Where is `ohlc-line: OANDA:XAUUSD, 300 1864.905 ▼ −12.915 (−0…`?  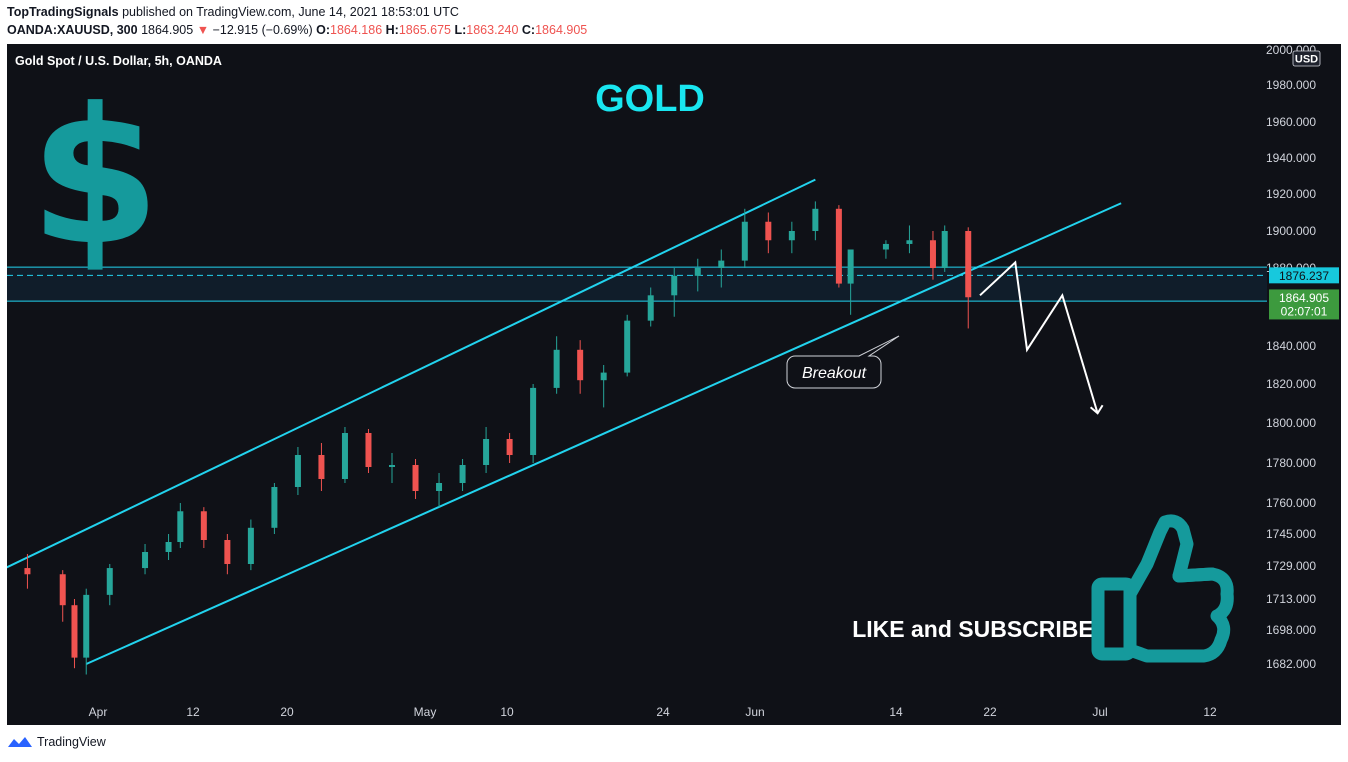 ohlc-line: OANDA:XAUUSD, 300 1864.905 ▼ −12.915 (−0… is located at coordinates (297, 30).